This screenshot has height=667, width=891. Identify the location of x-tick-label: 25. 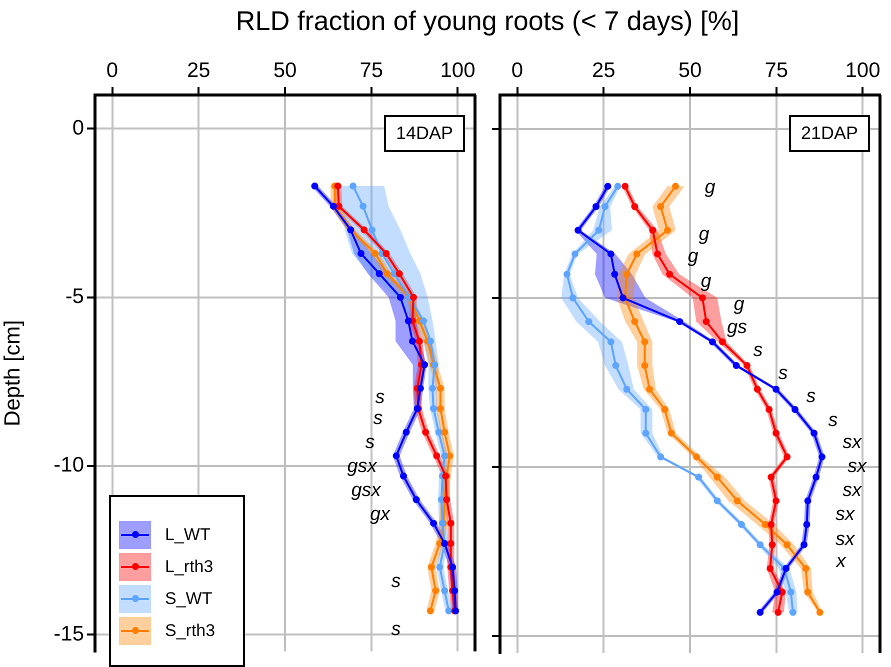
(198, 70).